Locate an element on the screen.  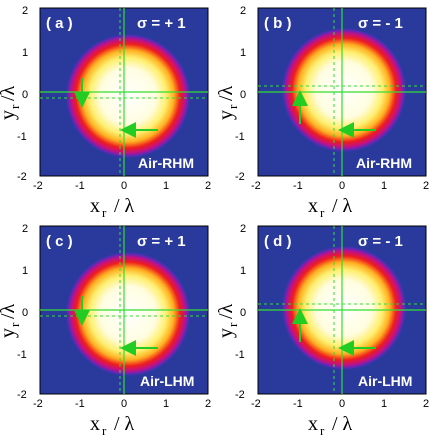
panel-tag: ( b ) is located at coordinates (278, 23).